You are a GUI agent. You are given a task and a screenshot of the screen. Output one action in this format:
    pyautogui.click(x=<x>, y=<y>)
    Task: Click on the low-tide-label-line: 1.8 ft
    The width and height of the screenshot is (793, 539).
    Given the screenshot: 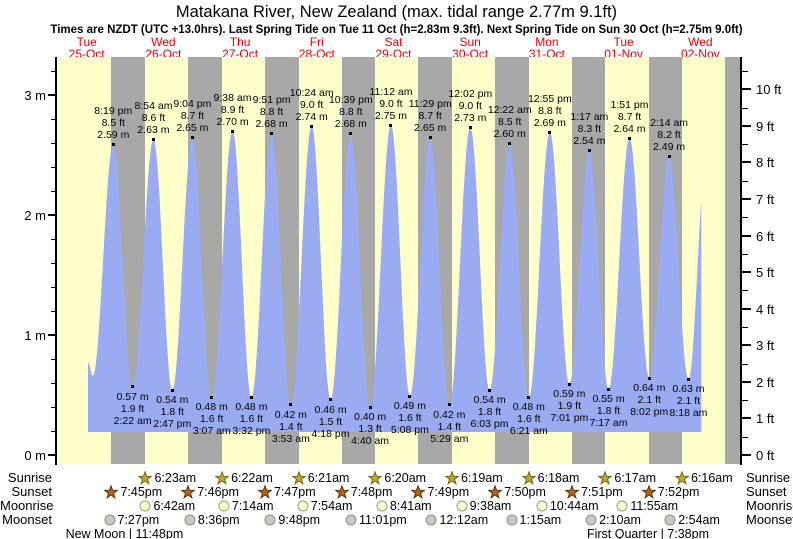 What is the action you would take?
    pyautogui.click(x=489, y=412)
    